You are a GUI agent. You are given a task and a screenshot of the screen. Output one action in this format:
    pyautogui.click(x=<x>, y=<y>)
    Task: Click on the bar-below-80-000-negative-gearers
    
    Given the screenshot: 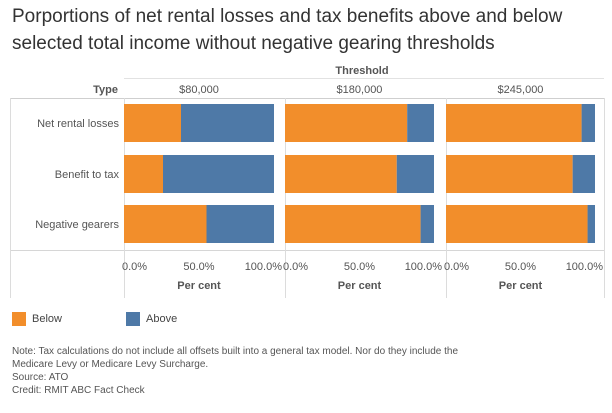 What is the action you would take?
    pyautogui.click(x=165, y=224)
    